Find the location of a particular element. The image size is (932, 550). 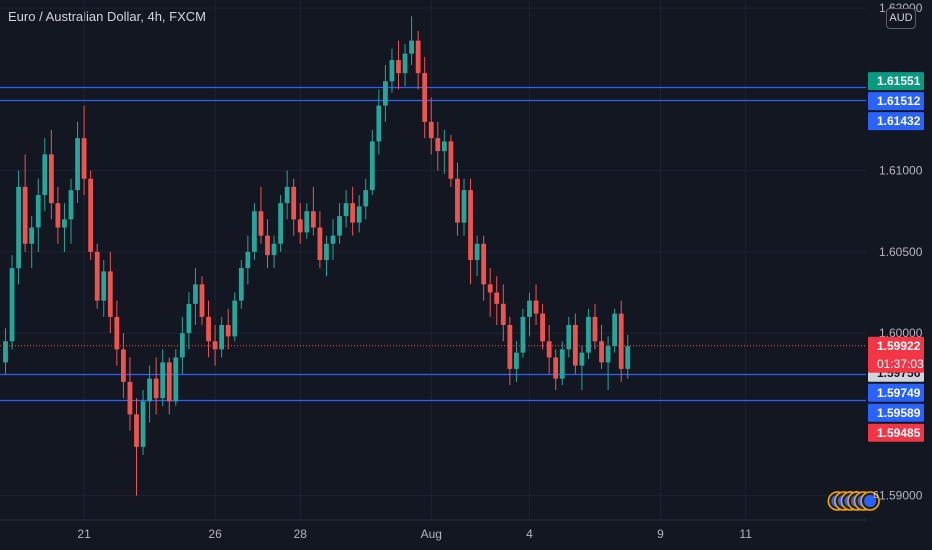

currency-button: AUD is located at coordinates (901, 18).